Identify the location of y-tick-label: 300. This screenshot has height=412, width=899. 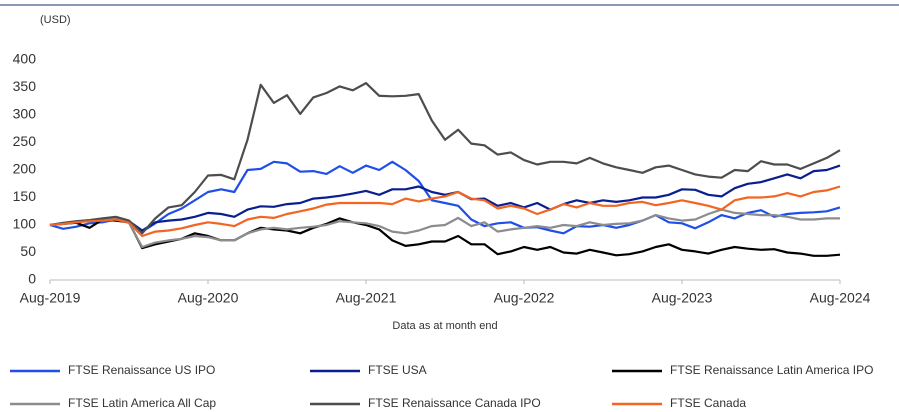
(25, 114).